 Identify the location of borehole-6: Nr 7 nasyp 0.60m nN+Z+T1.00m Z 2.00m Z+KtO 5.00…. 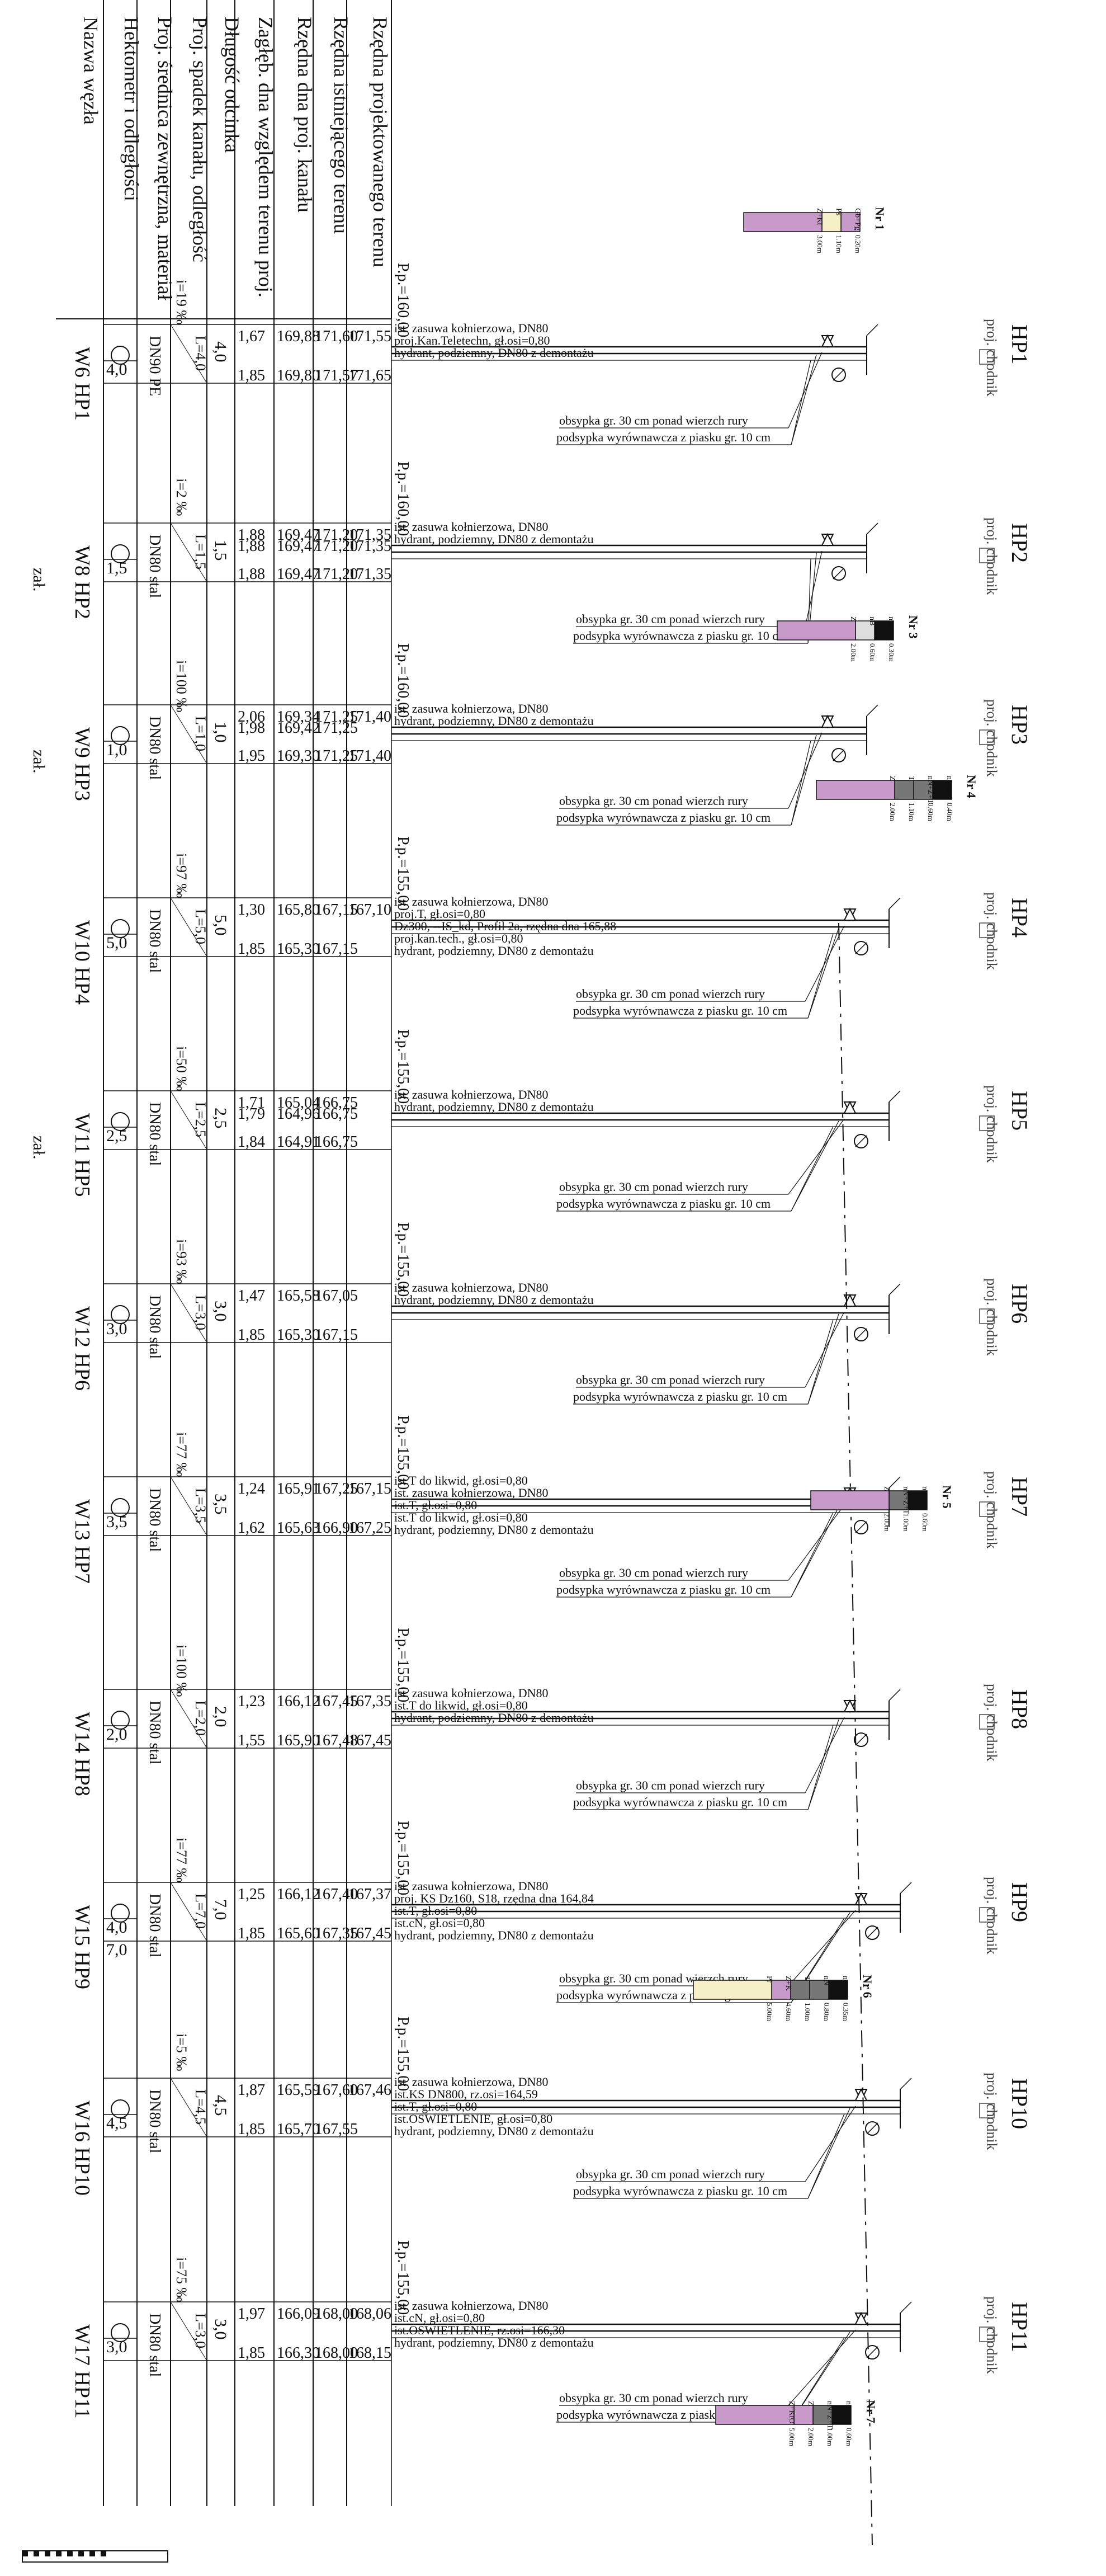
(796, 2423).